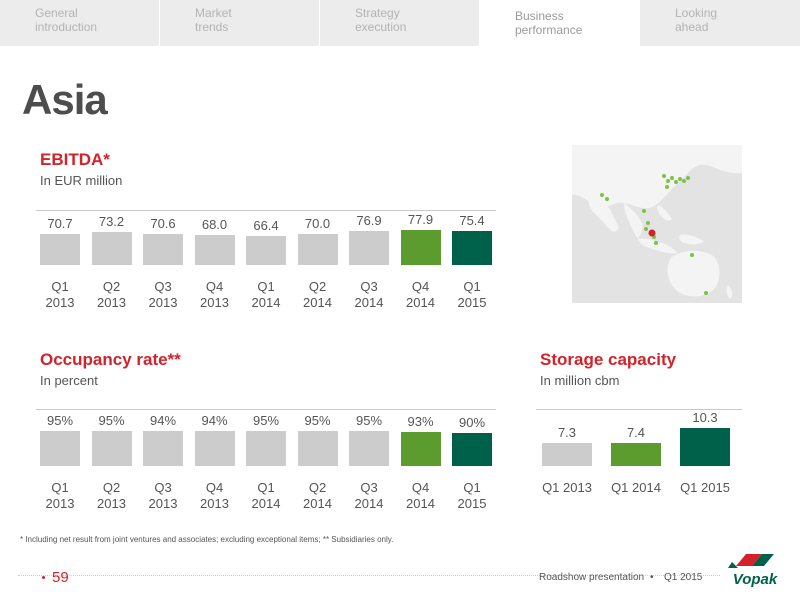 The height and width of the screenshot is (600, 800). What do you see at coordinates (720, 23) in the screenshot?
I see `tab-looking-ahead: Looking ahead` at bounding box center [720, 23].